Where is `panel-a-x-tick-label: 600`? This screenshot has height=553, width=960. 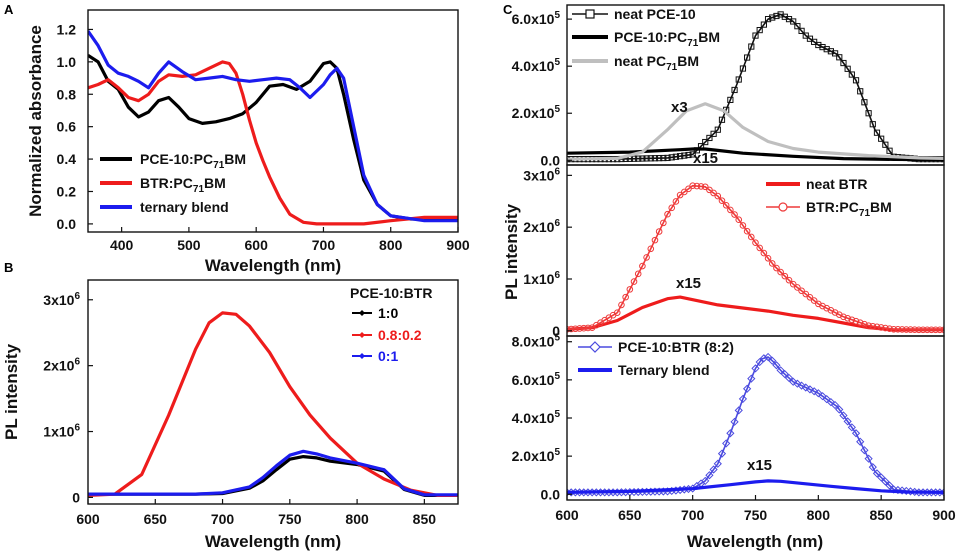 panel-a-x-tick-label: 600 is located at coordinates (257, 245).